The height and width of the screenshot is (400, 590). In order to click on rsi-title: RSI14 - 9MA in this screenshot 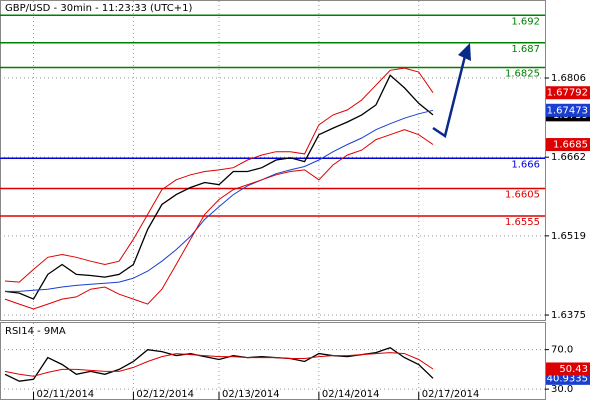, I will do `click(35, 331)`.